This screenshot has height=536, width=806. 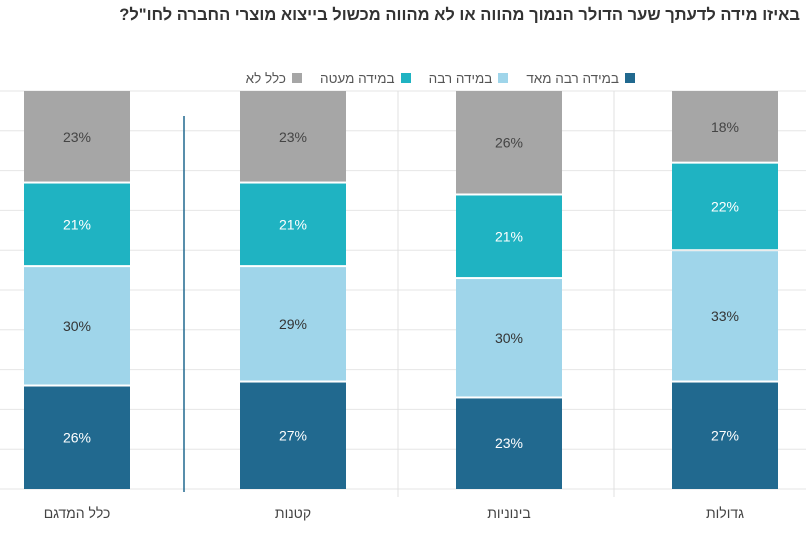 What do you see at coordinates (572, 78) in the screenshot?
I see `legend-label: במידה רבה מאד` at bounding box center [572, 78].